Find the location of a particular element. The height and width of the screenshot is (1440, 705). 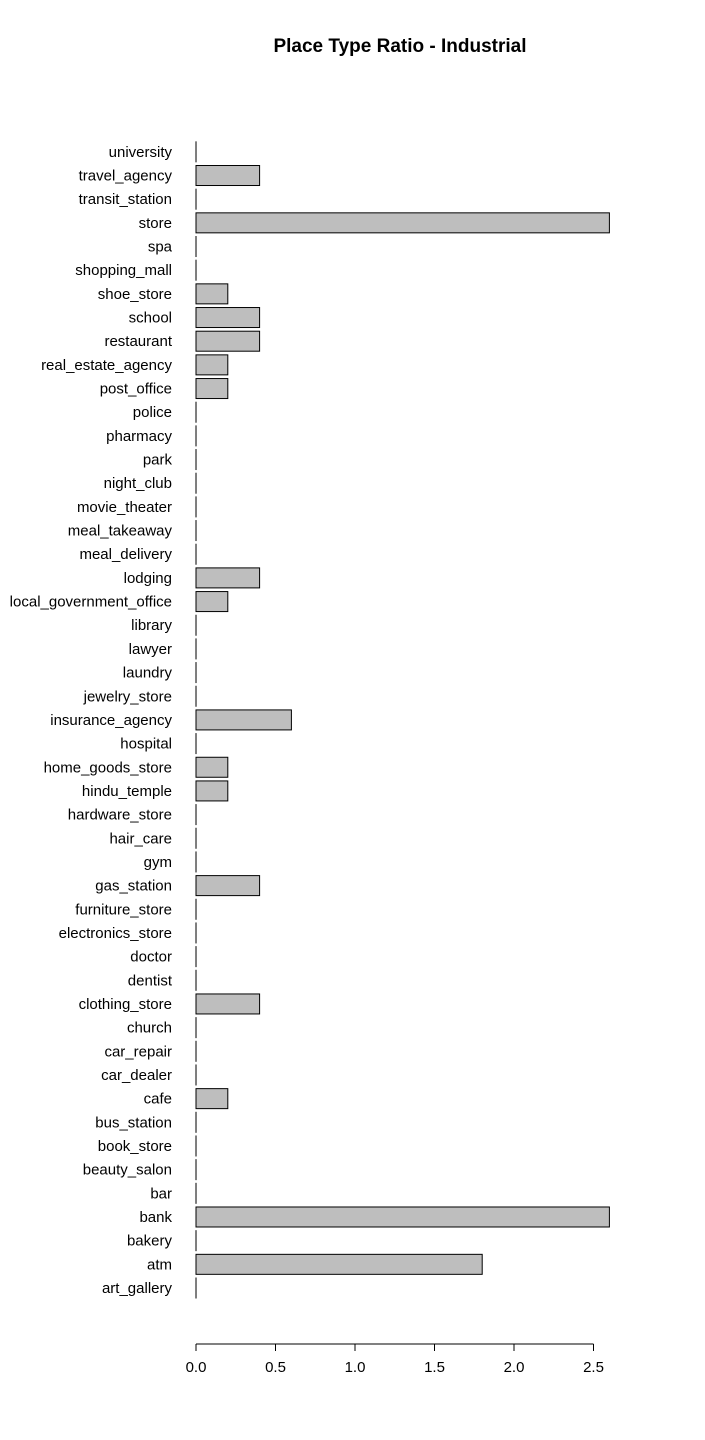

category-label: shoe_store is located at coordinates (135, 294).